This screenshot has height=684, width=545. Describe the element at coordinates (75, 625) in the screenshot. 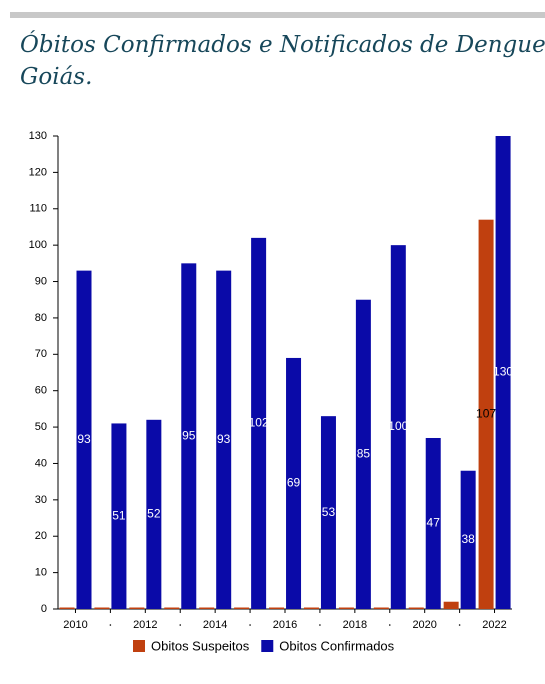

I see `x-tick-label: 2010` at that location.